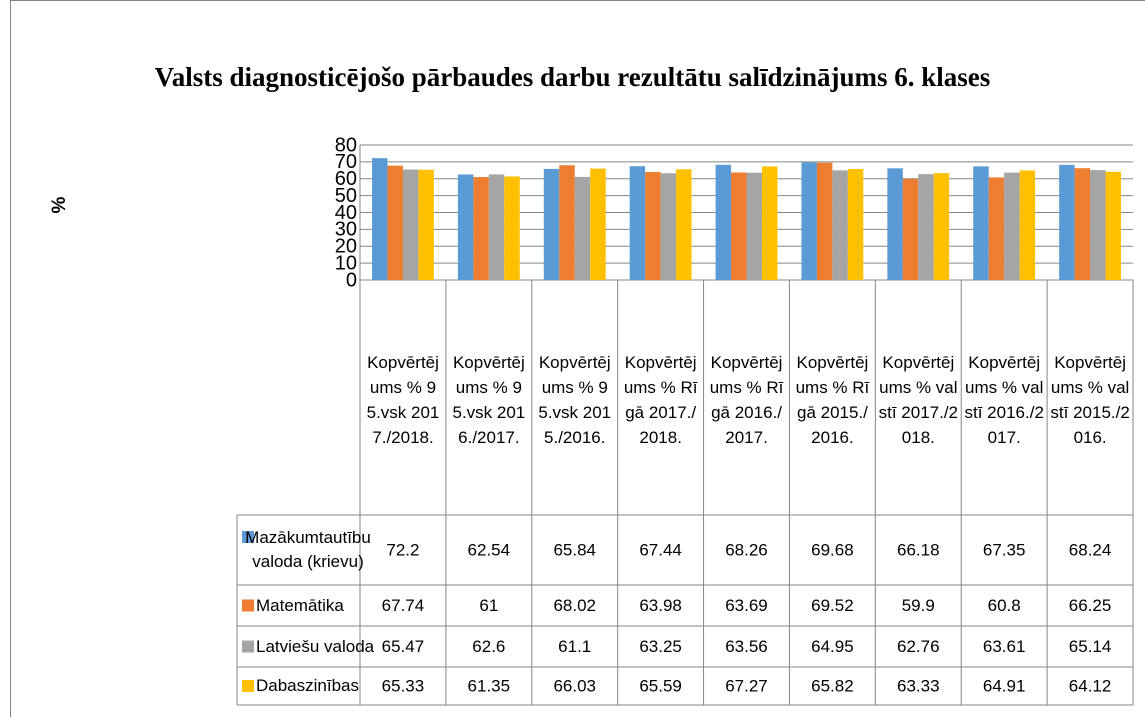 This screenshot has width=1145, height=717. What do you see at coordinates (346, 213) in the screenshot?
I see `y-tick-label: 40` at bounding box center [346, 213].